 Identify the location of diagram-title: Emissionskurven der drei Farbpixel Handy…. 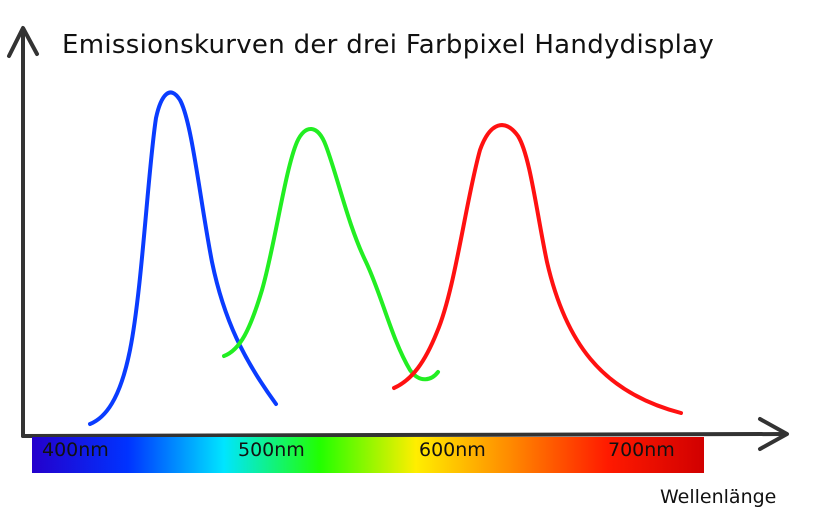
(388, 45).